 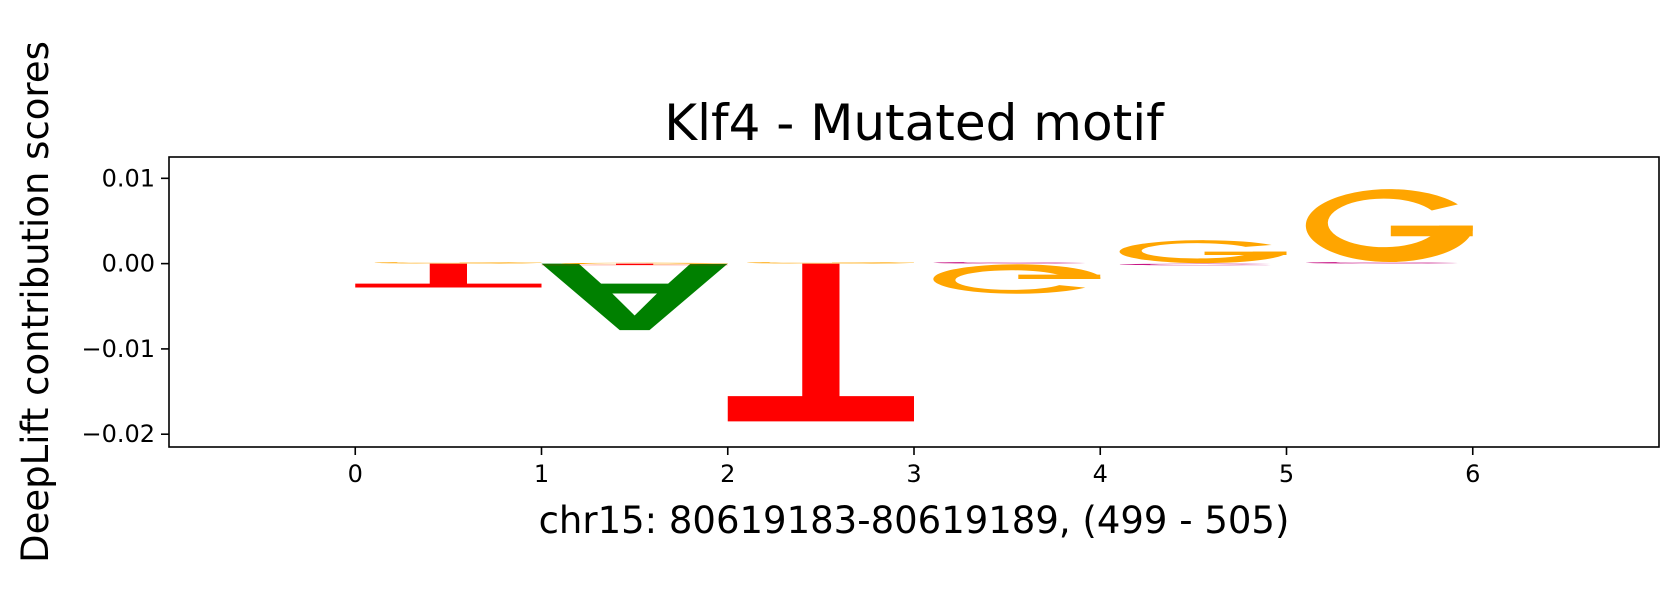 What do you see at coordinates (128, 264) in the screenshot?
I see `y-tick-label: 0.00` at bounding box center [128, 264].